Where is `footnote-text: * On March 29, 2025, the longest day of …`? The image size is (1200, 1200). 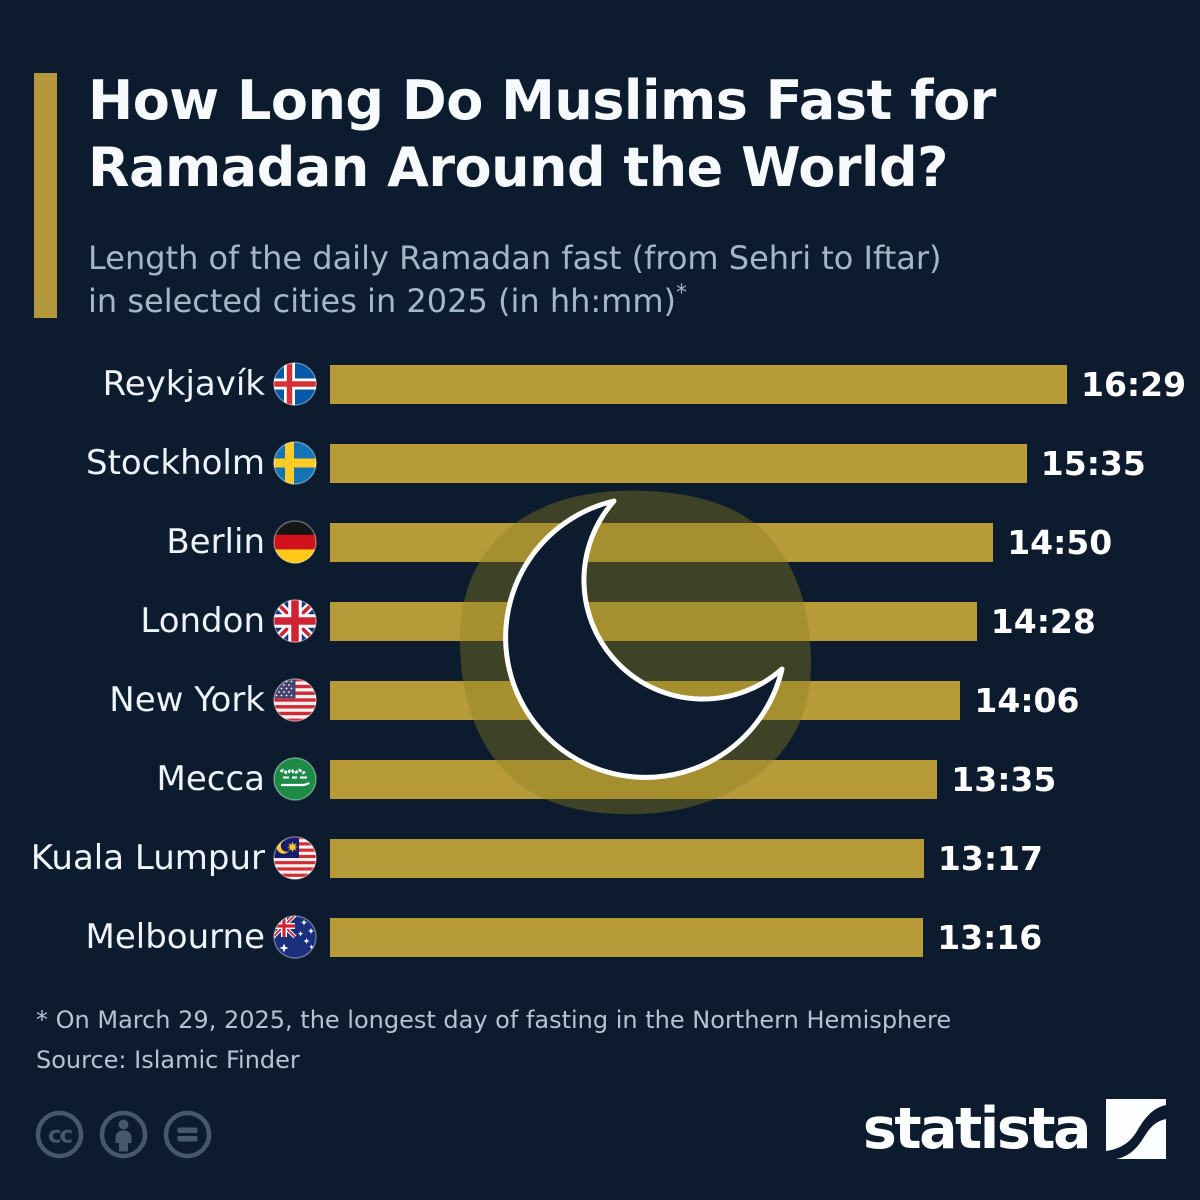
footnote-text: * On March 29, 2025, the longest day of … is located at coordinates (494, 1020).